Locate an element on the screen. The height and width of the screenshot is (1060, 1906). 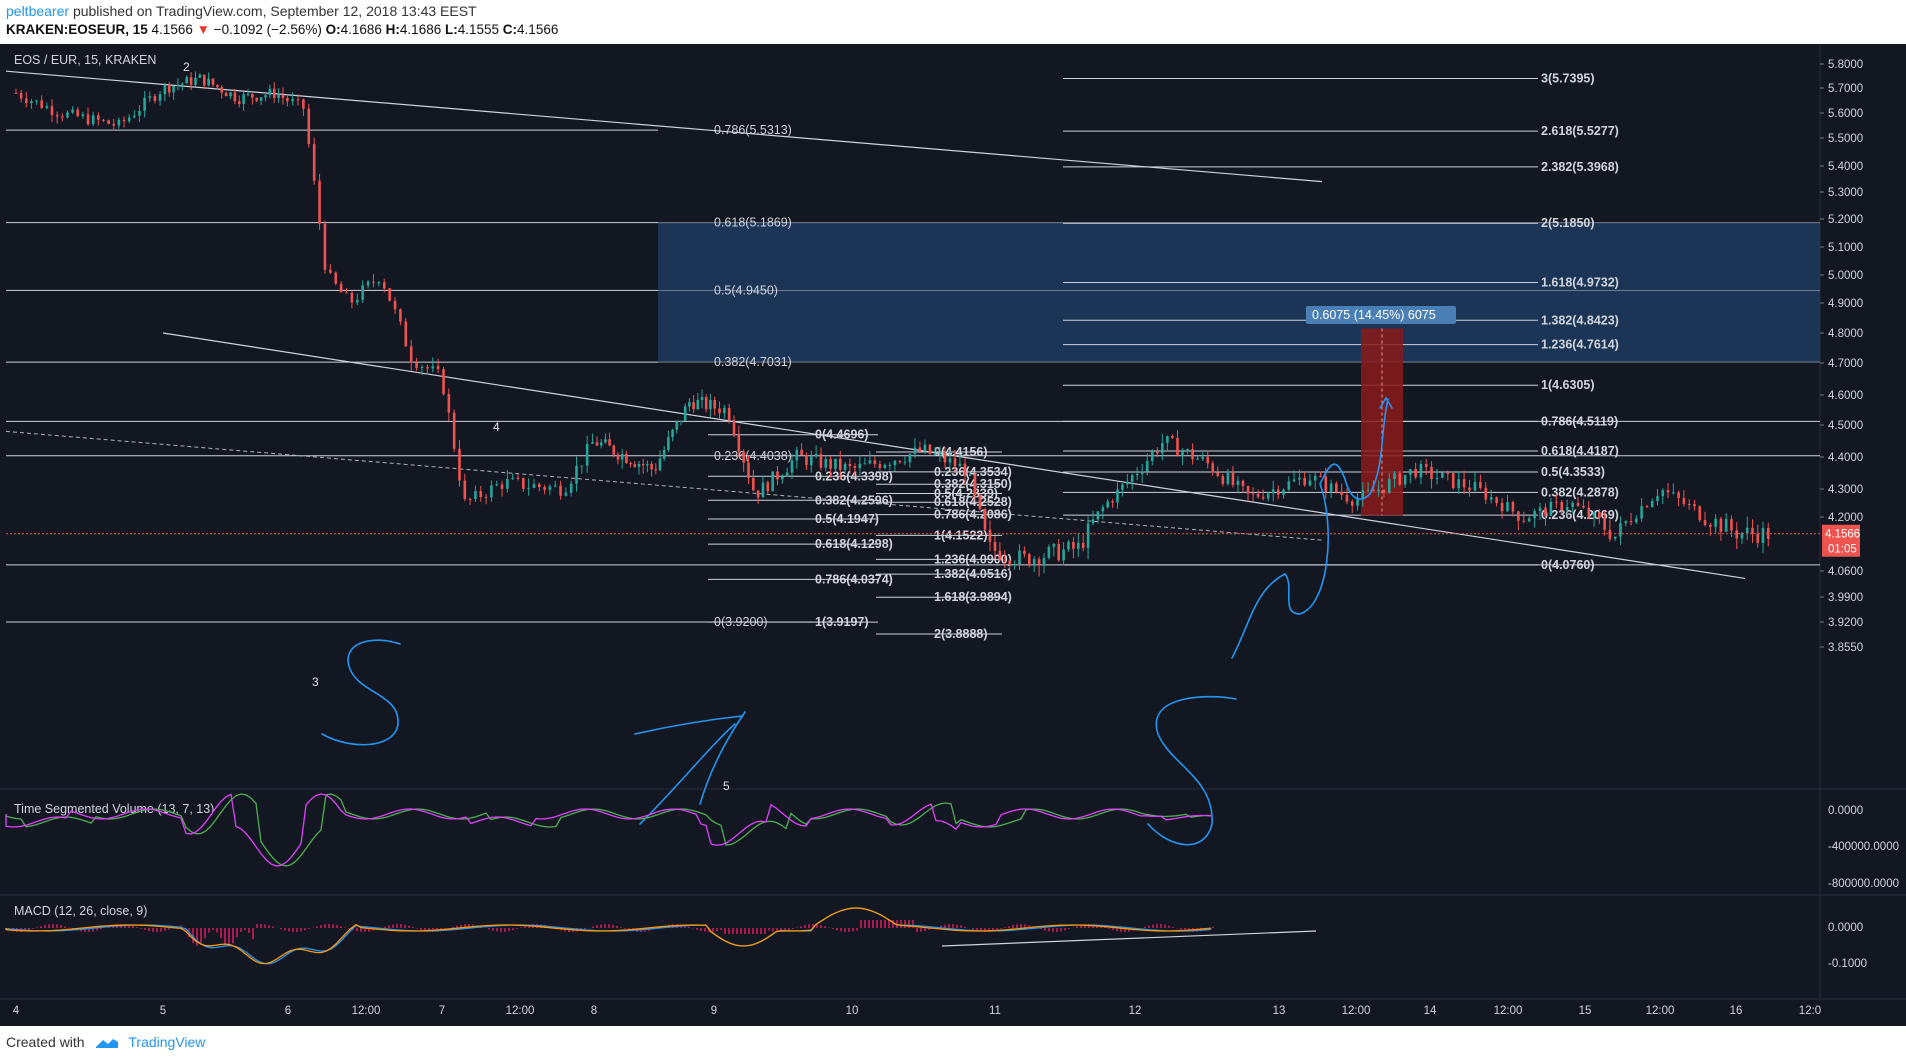
time-tick-label: 11 is located at coordinates (995, 1011).